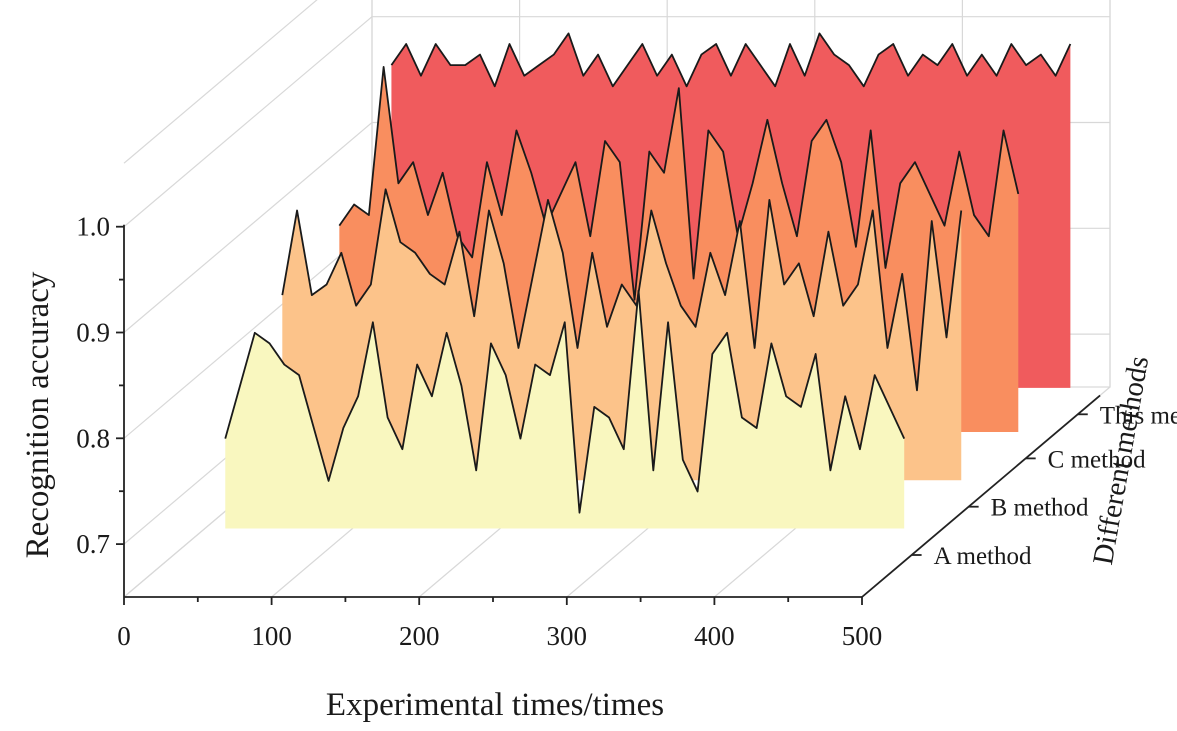 The width and height of the screenshot is (1177, 731). Describe the element at coordinates (983, 556) in the screenshot. I see `depth-tick-label: A method` at that location.